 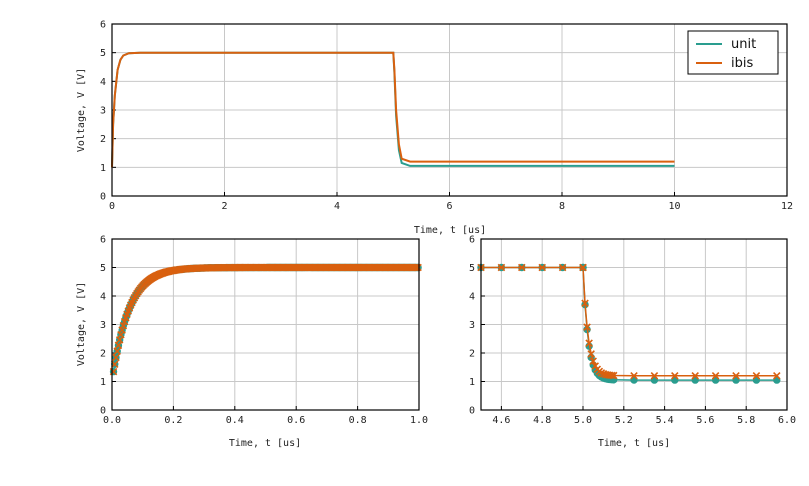 What do you see at coordinates (787, 420) in the screenshot?
I see `x-tick-label: 6.0` at bounding box center [787, 420].